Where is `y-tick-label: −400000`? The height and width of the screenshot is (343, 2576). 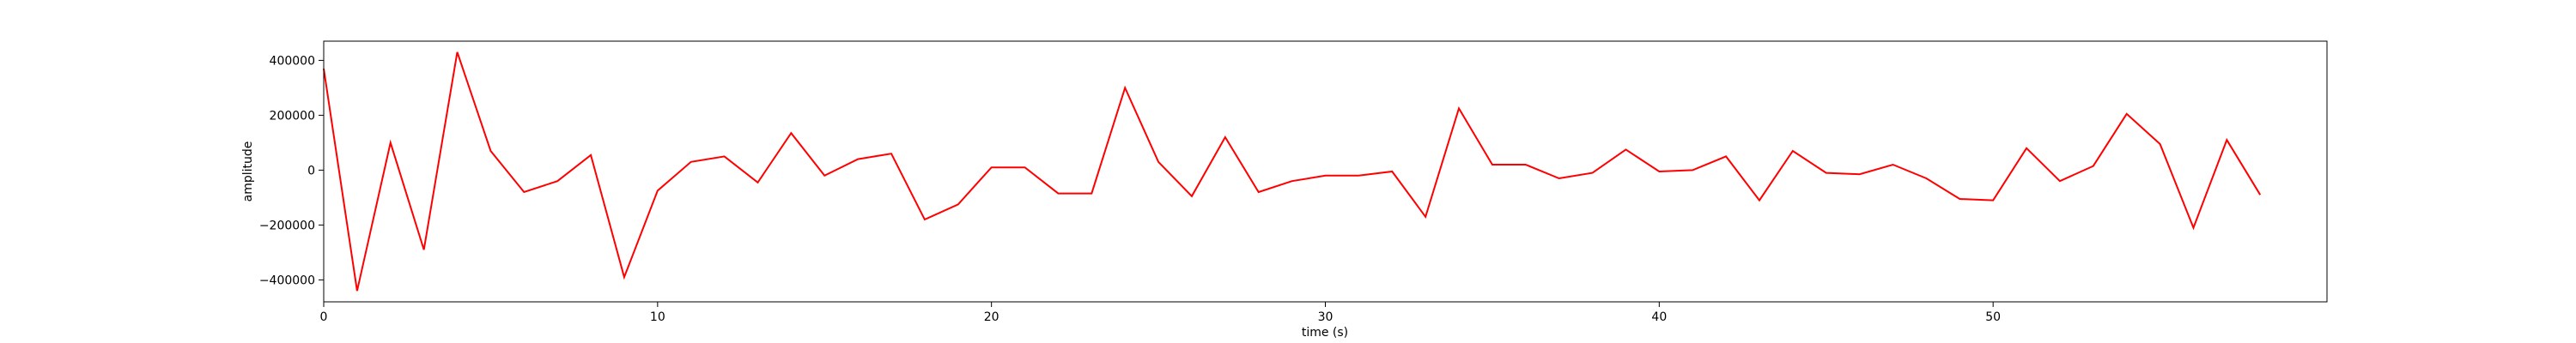
y-tick-label: −400000 is located at coordinates (287, 280).